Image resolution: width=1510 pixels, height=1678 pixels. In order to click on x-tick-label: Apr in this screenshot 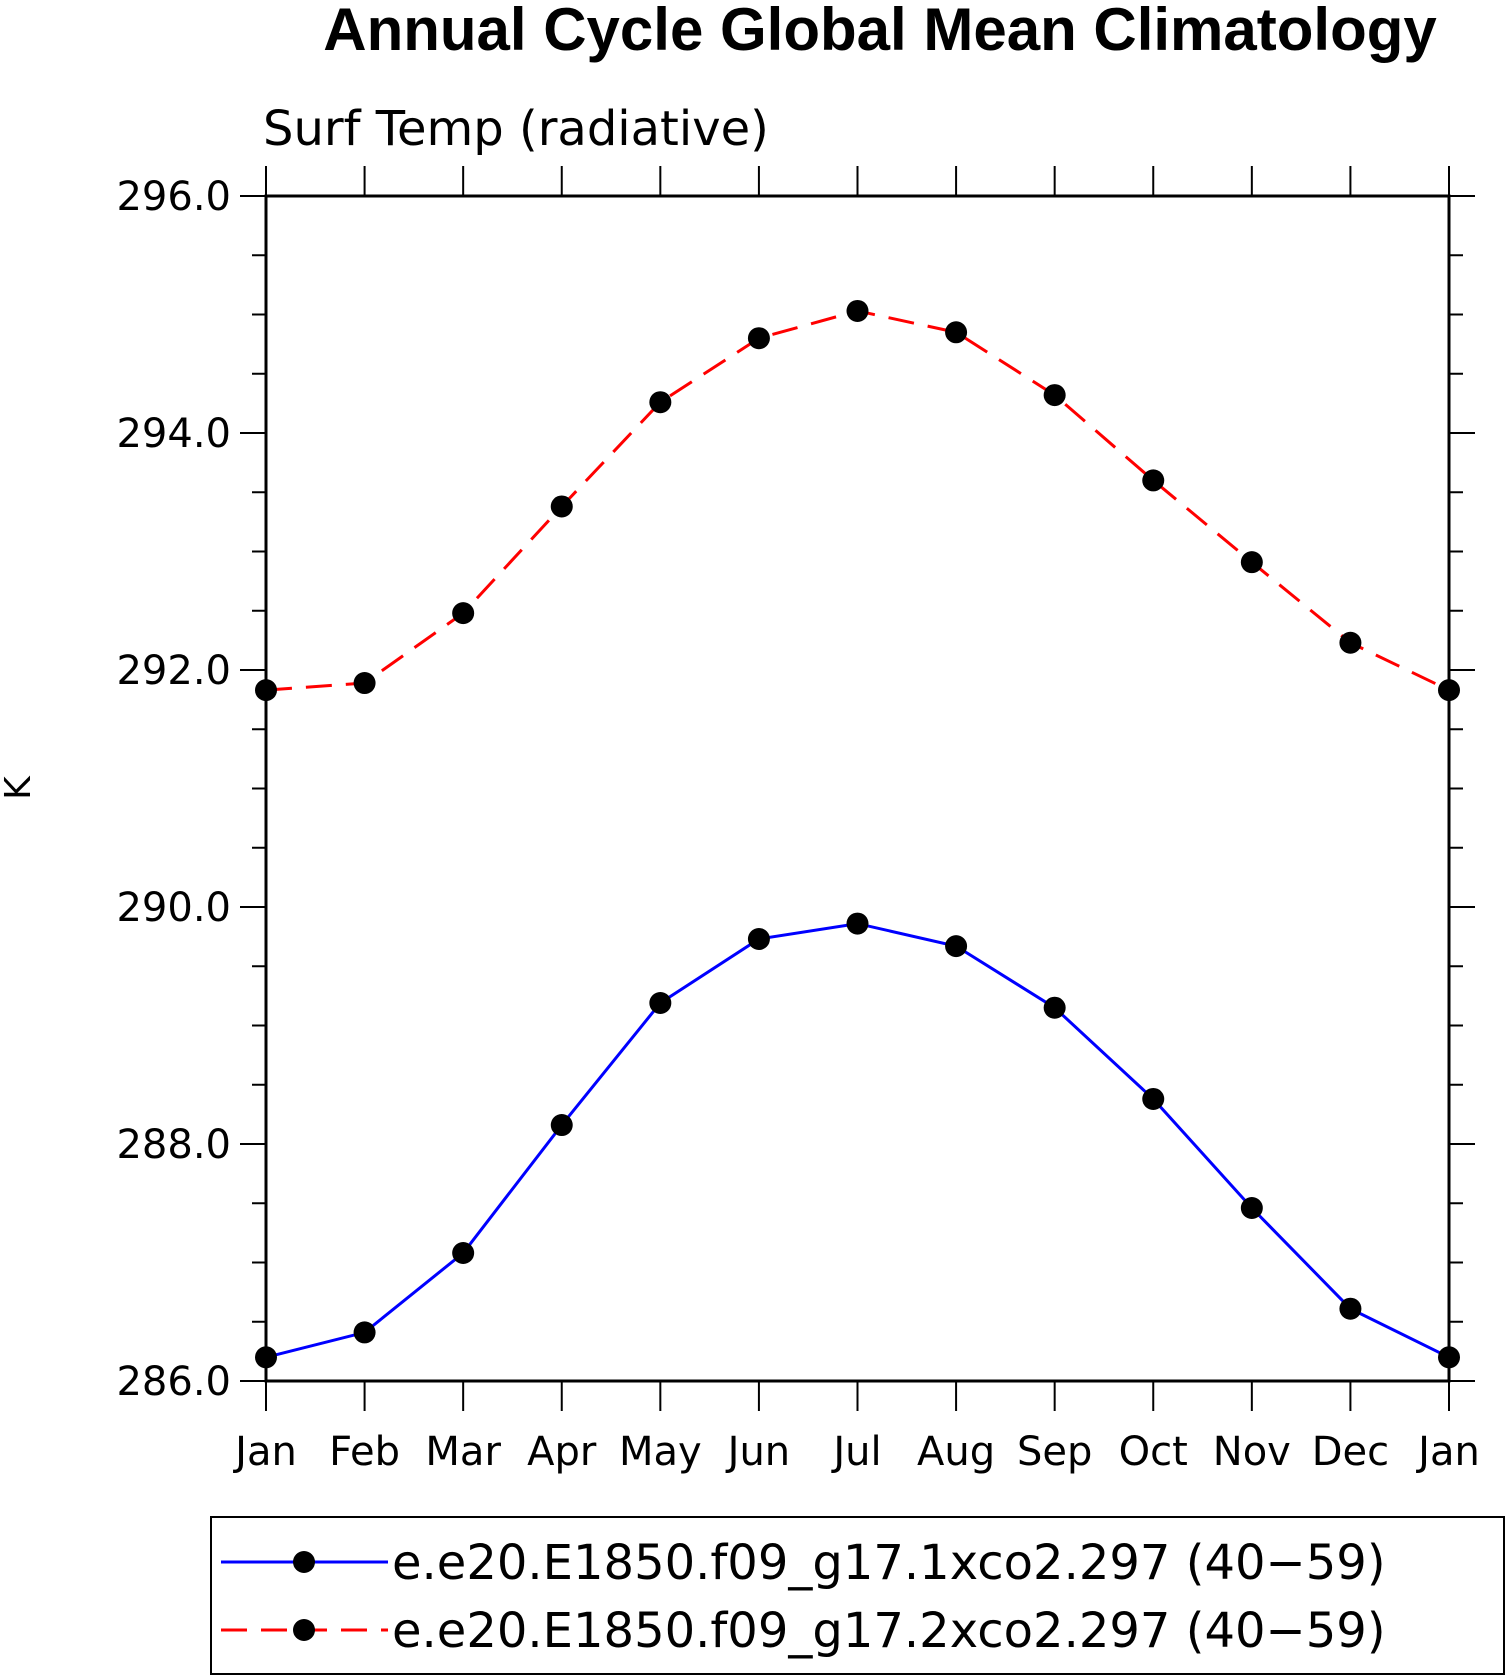, I will do `click(562, 1452)`.